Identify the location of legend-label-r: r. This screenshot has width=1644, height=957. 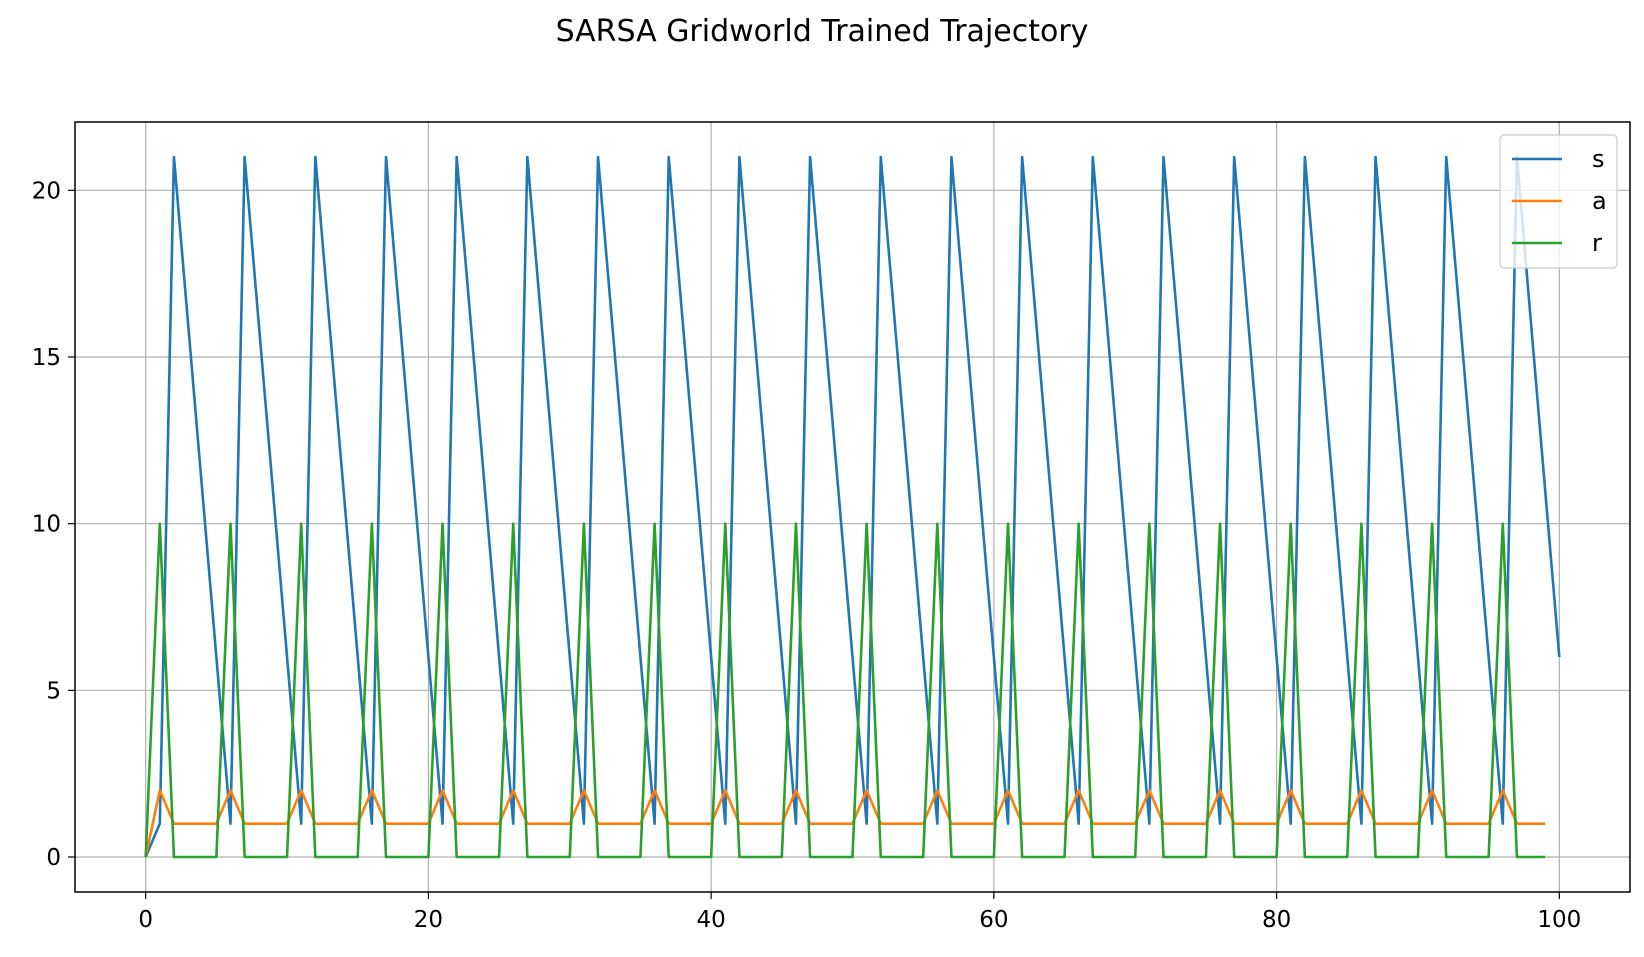
(1597, 243).